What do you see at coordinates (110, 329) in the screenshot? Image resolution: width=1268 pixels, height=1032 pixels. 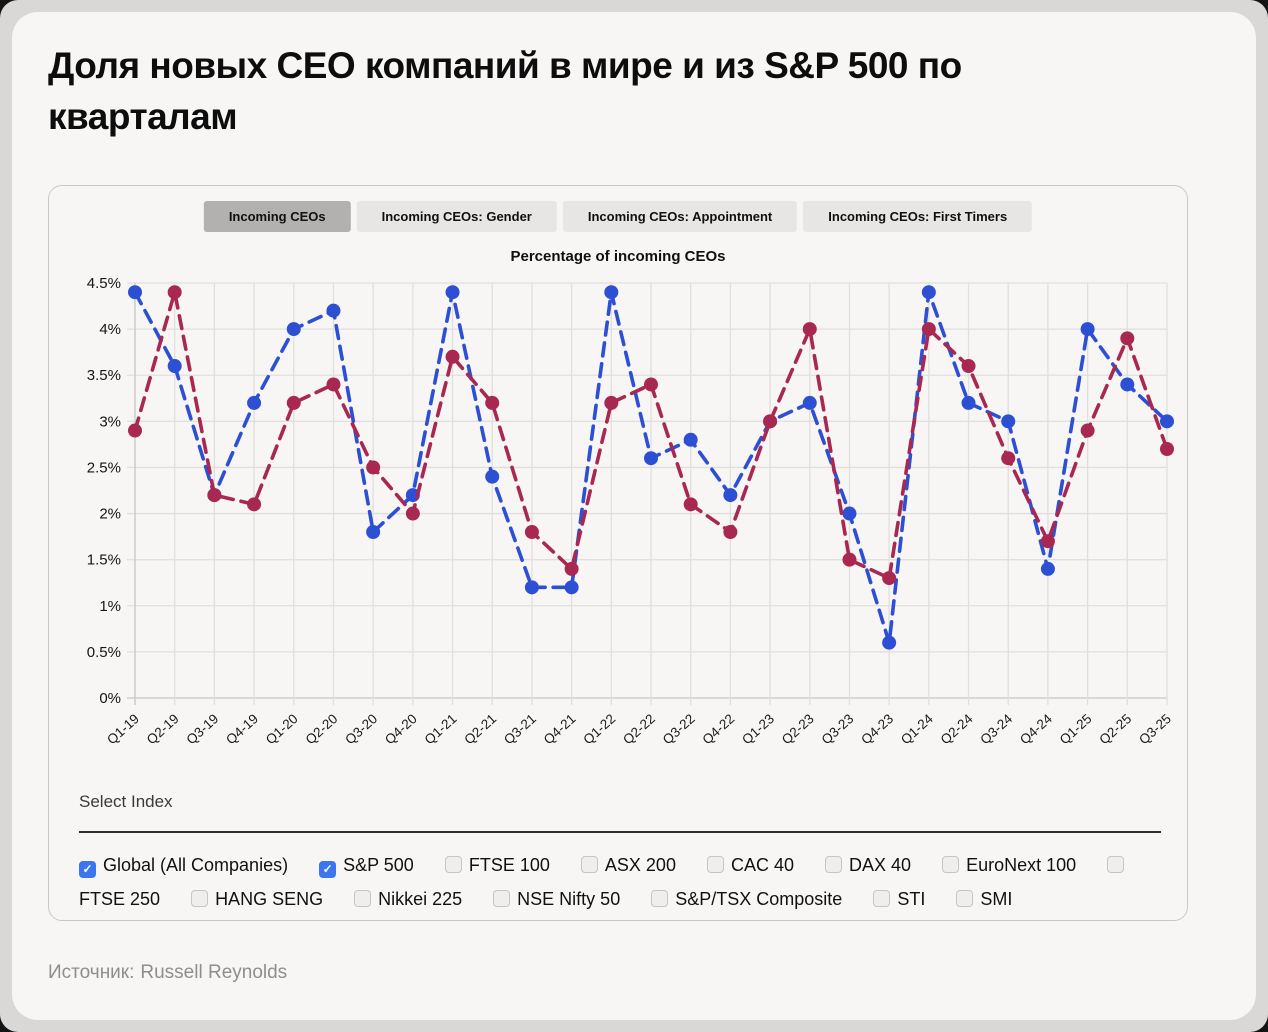 I see `y-tick-label: 4%` at bounding box center [110, 329].